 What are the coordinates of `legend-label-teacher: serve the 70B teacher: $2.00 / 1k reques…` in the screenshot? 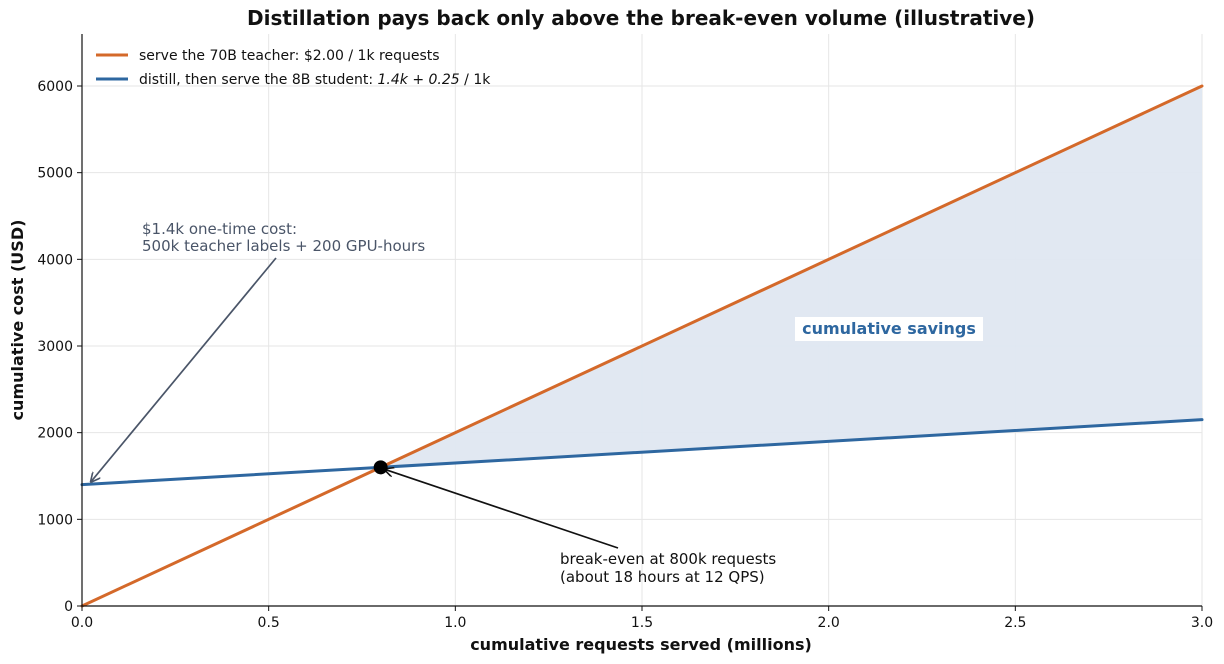 It's located at (289, 56).